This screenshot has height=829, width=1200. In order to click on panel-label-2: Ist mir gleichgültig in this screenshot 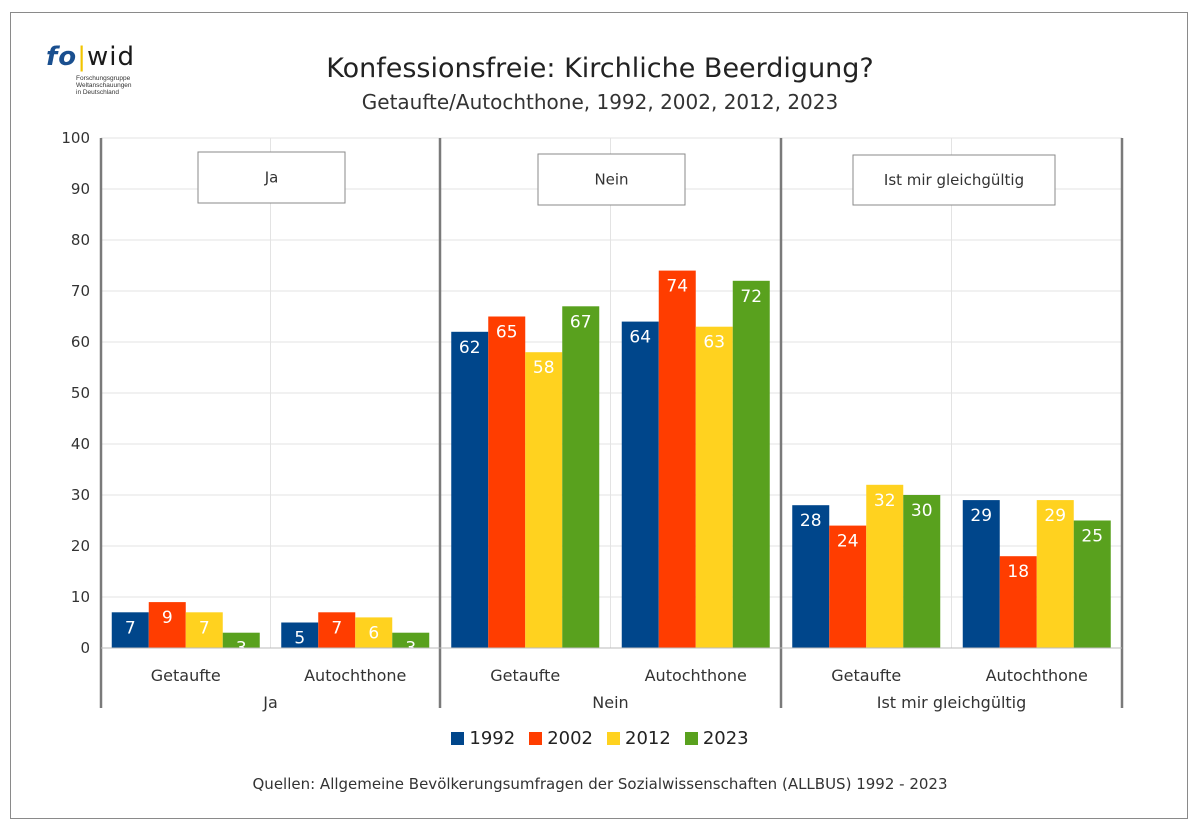, I will do `click(952, 702)`.